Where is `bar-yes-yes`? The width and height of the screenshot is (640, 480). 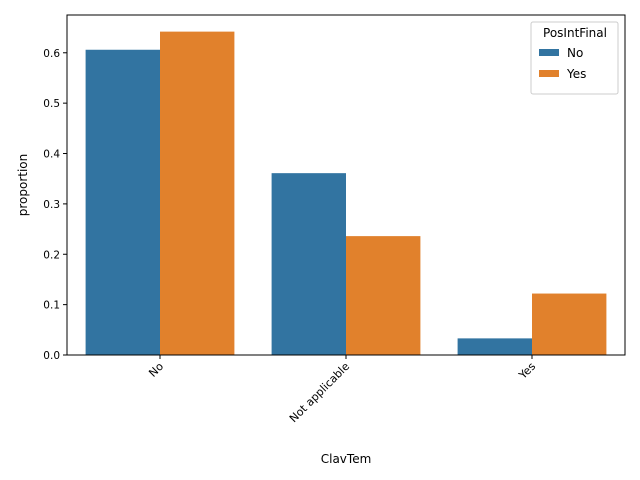 bar-yes-yes is located at coordinates (569, 324).